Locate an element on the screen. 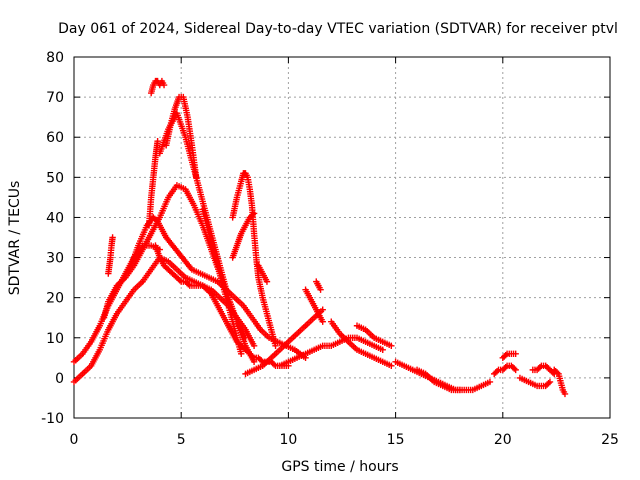  x-tick-label: 25 is located at coordinates (610, 440).